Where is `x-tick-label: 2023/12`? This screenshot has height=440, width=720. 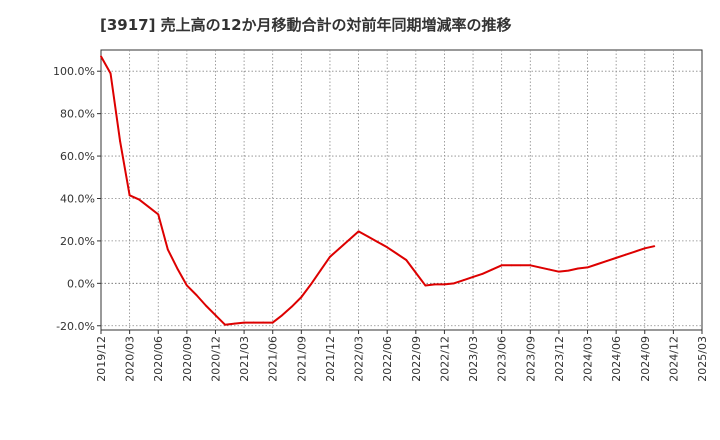 x-tick-label: 2023/12 is located at coordinates (559, 359).